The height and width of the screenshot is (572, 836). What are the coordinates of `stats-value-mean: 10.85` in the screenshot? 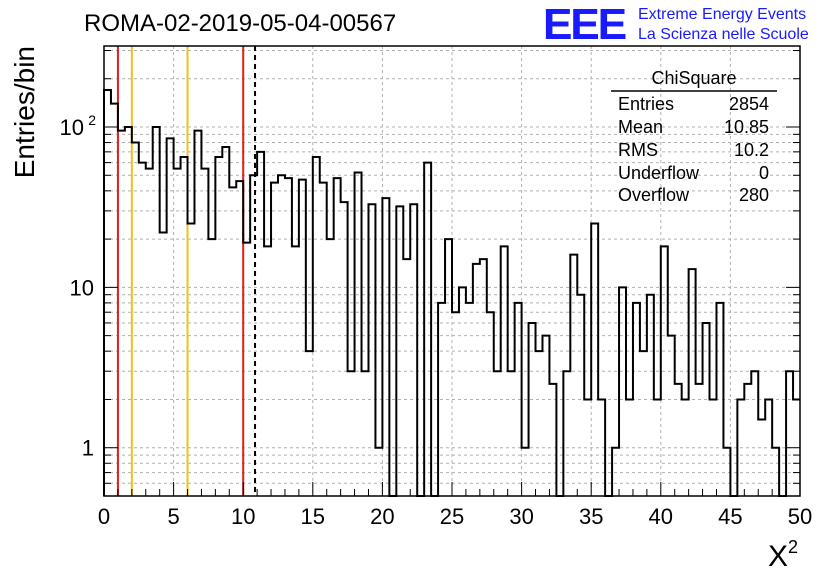 It's located at (746, 127).